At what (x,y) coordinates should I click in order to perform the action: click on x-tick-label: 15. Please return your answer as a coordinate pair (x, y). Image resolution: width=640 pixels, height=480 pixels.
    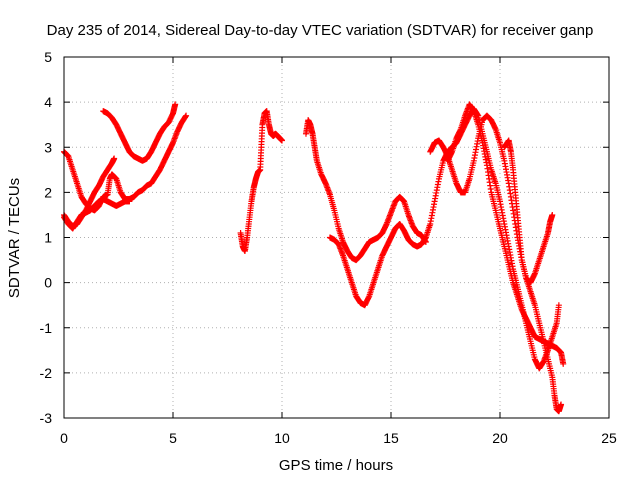
    Looking at the image, I should click on (391, 438).